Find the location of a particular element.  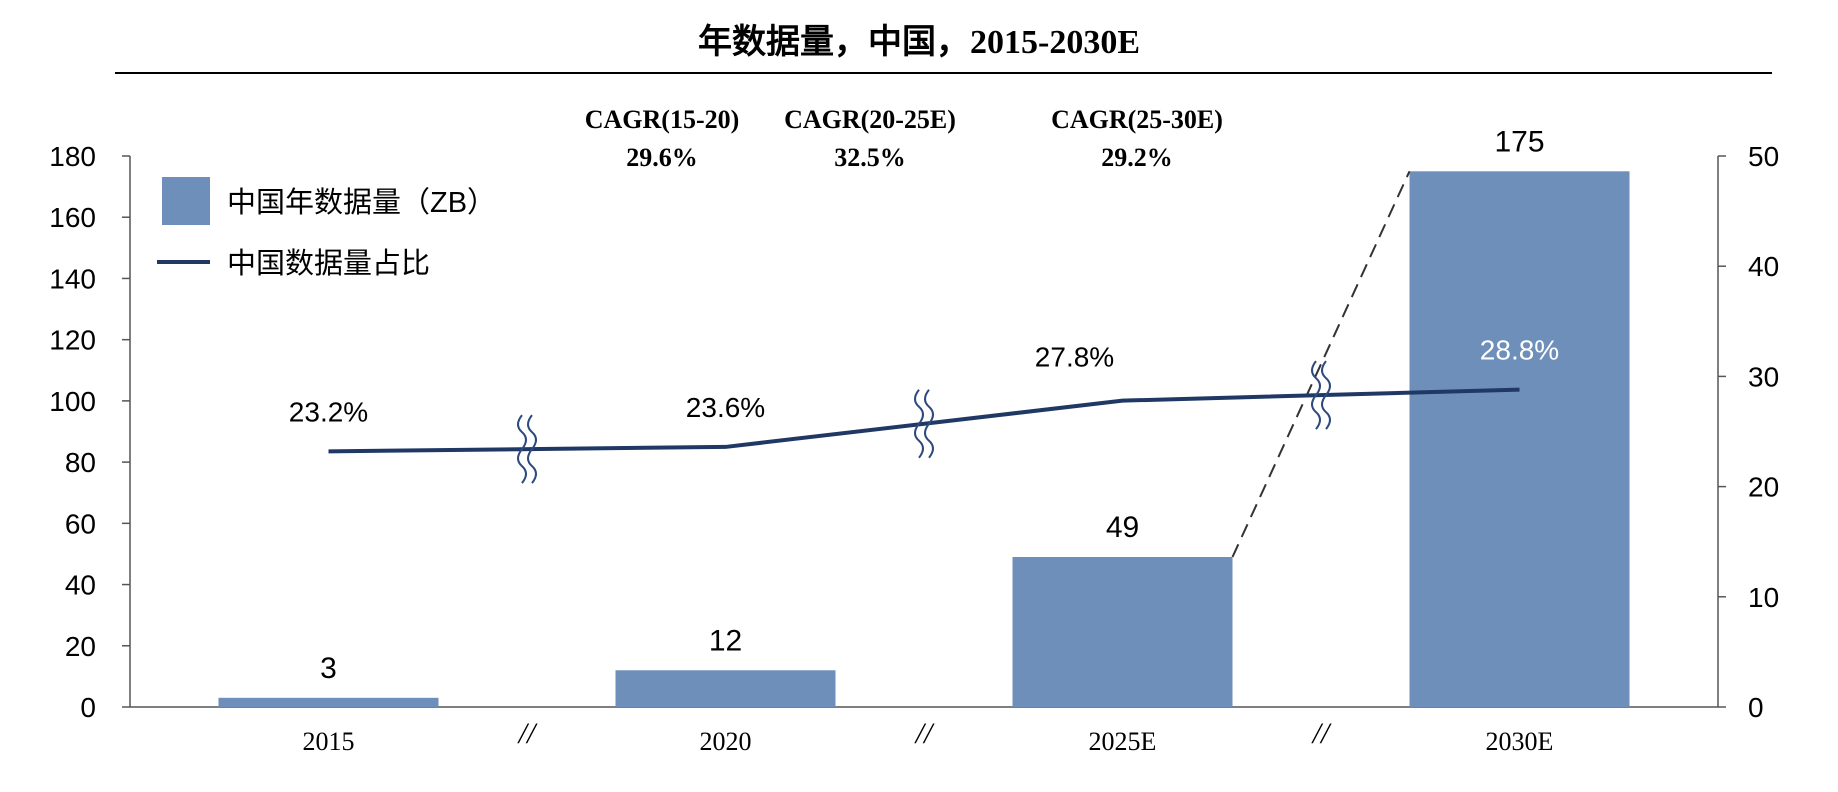

legend-swatch-bar is located at coordinates (186, 201).